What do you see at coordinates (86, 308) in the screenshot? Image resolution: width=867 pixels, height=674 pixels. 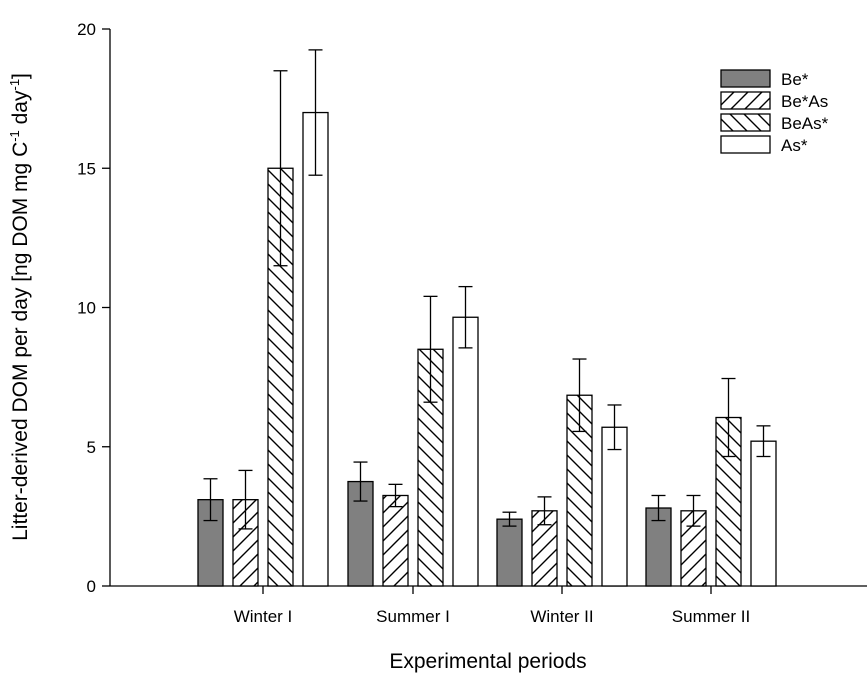 I see `y-tick-label: 10` at bounding box center [86, 308].